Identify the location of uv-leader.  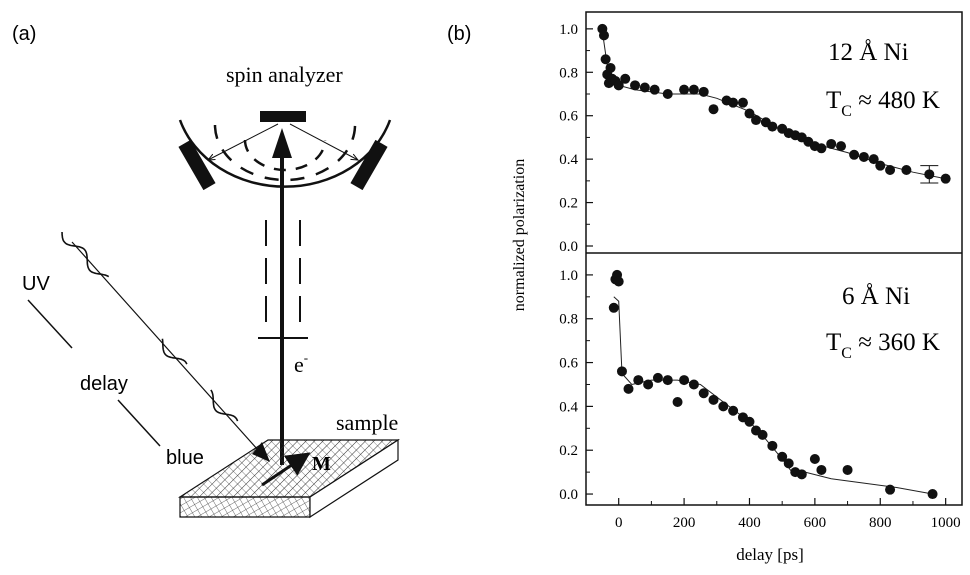
(50, 324).